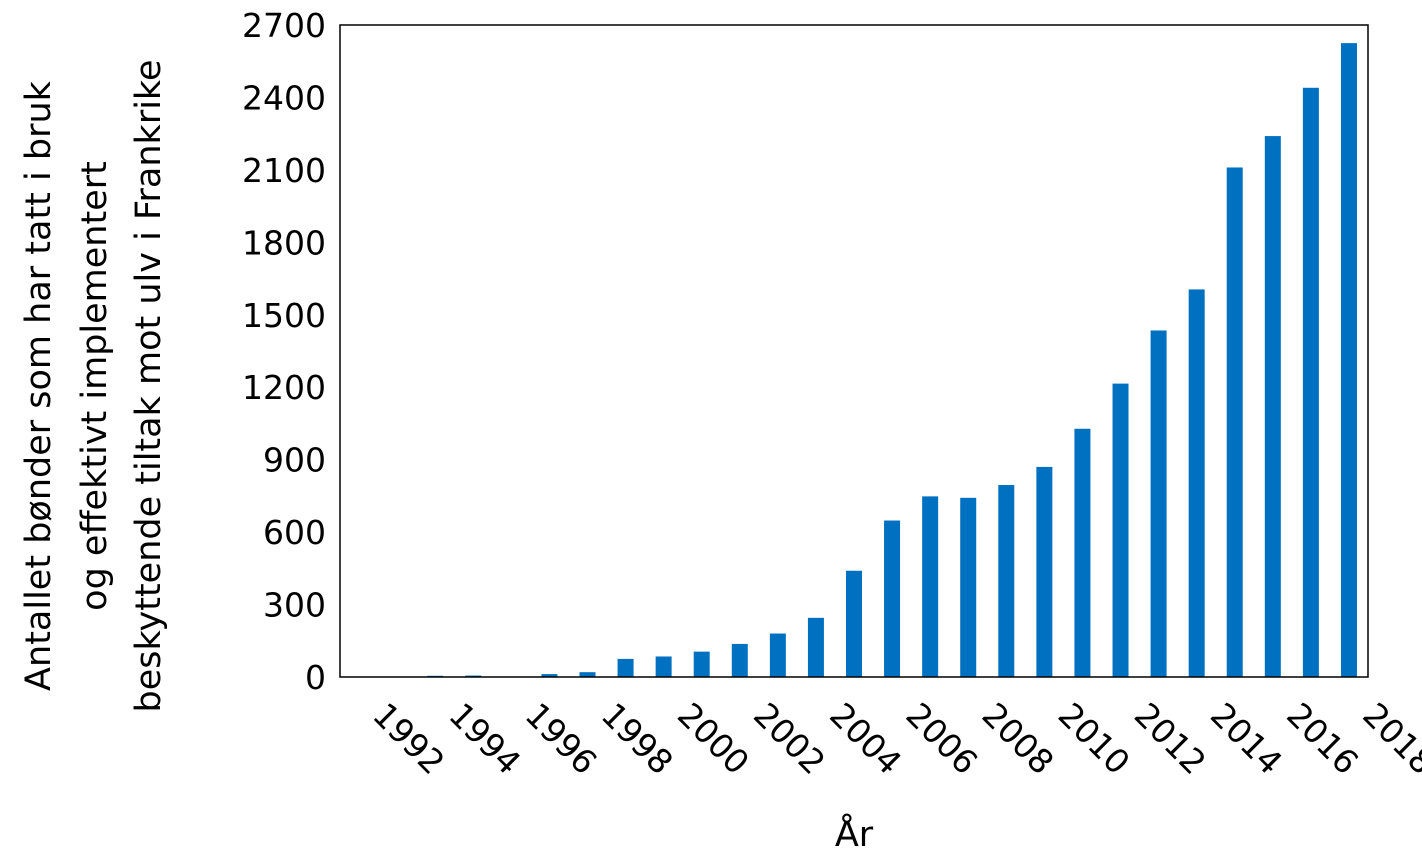 The height and width of the screenshot is (855, 1422). Describe the element at coordinates (284, 351) in the screenshot. I see `y-axis-ticks: 0 300 600 900 1200 1500 1800 2100 2400 2700` at that location.